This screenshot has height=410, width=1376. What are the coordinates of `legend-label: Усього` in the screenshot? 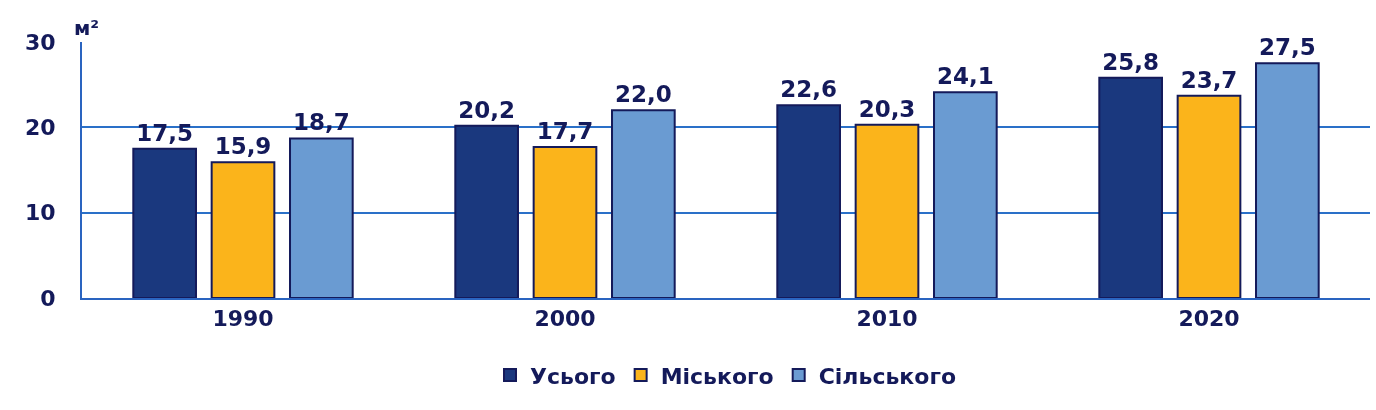 It's located at (573, 376).